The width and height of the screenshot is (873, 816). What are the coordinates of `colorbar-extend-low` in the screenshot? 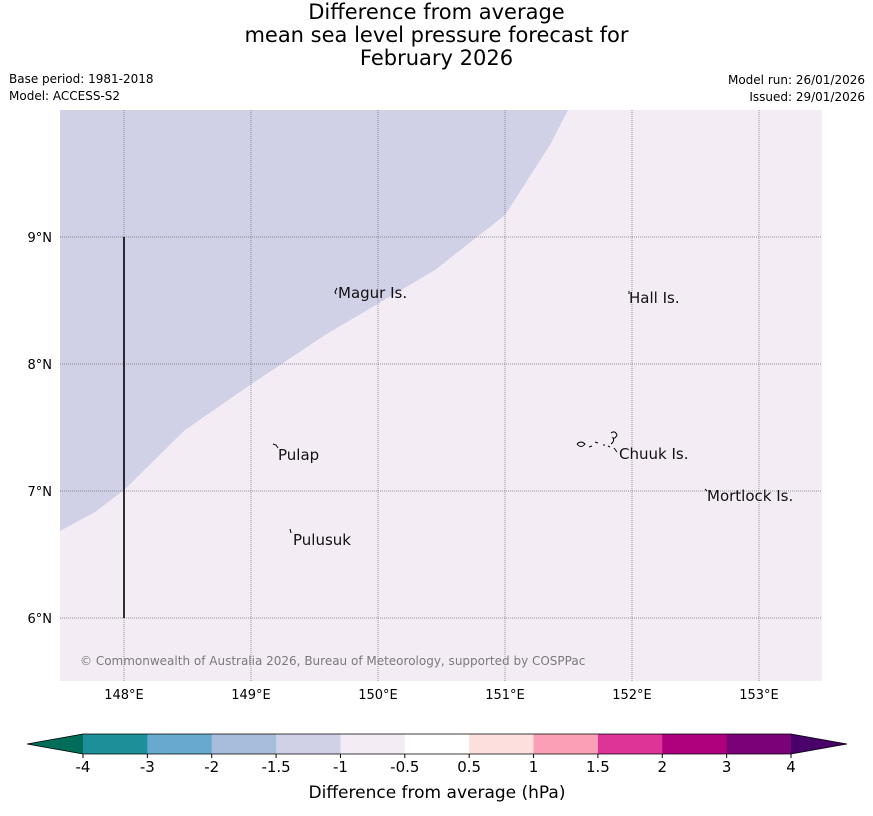 It's located at (55, 744).